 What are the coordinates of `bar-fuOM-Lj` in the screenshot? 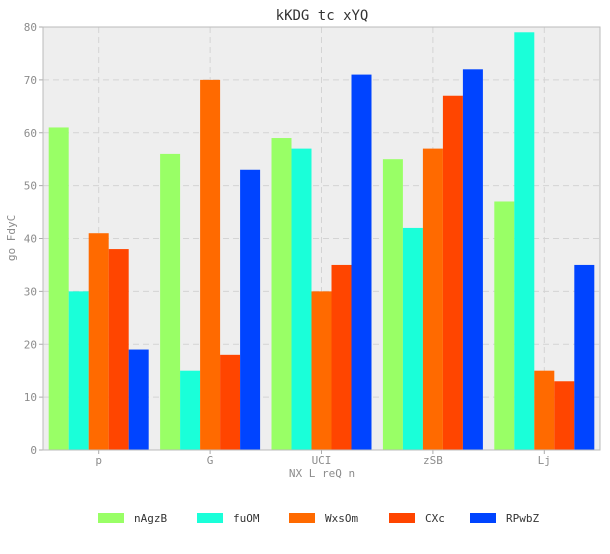 It's located at (524, 241).